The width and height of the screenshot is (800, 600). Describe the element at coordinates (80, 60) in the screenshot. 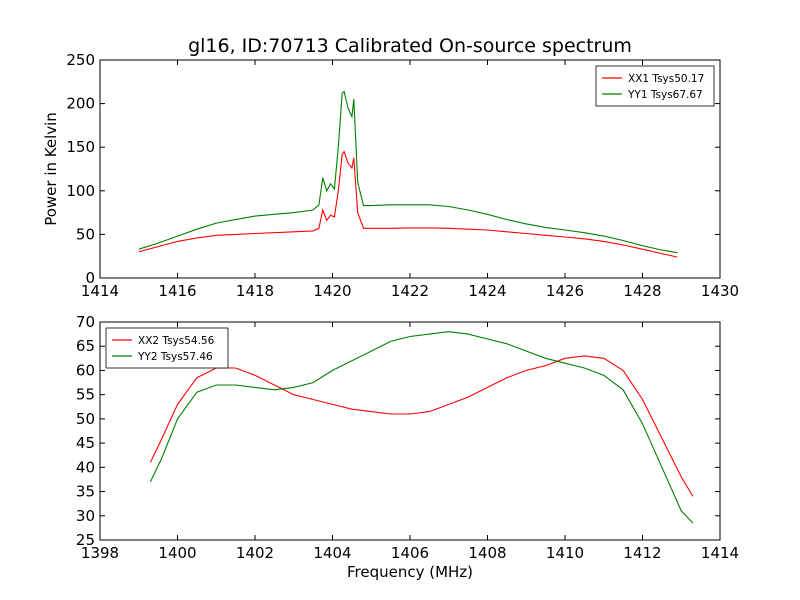

I see `top-ytick-label: 250` at that location.